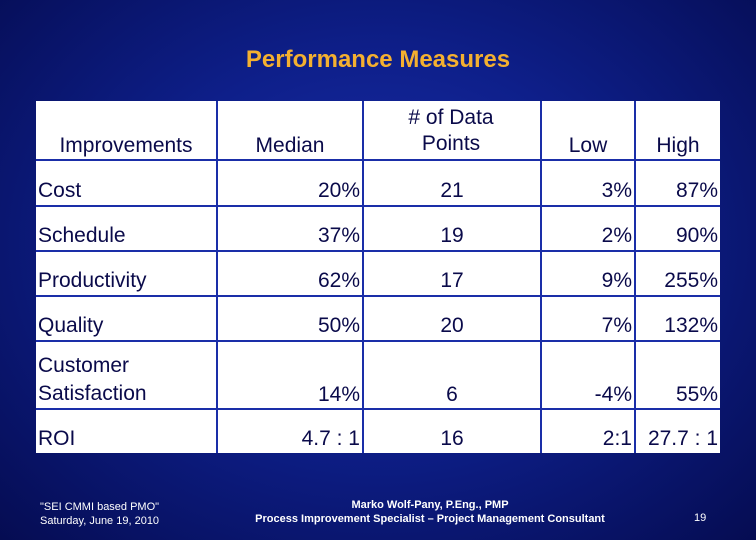  I want to click on page-number: 19, so click(700, 518).